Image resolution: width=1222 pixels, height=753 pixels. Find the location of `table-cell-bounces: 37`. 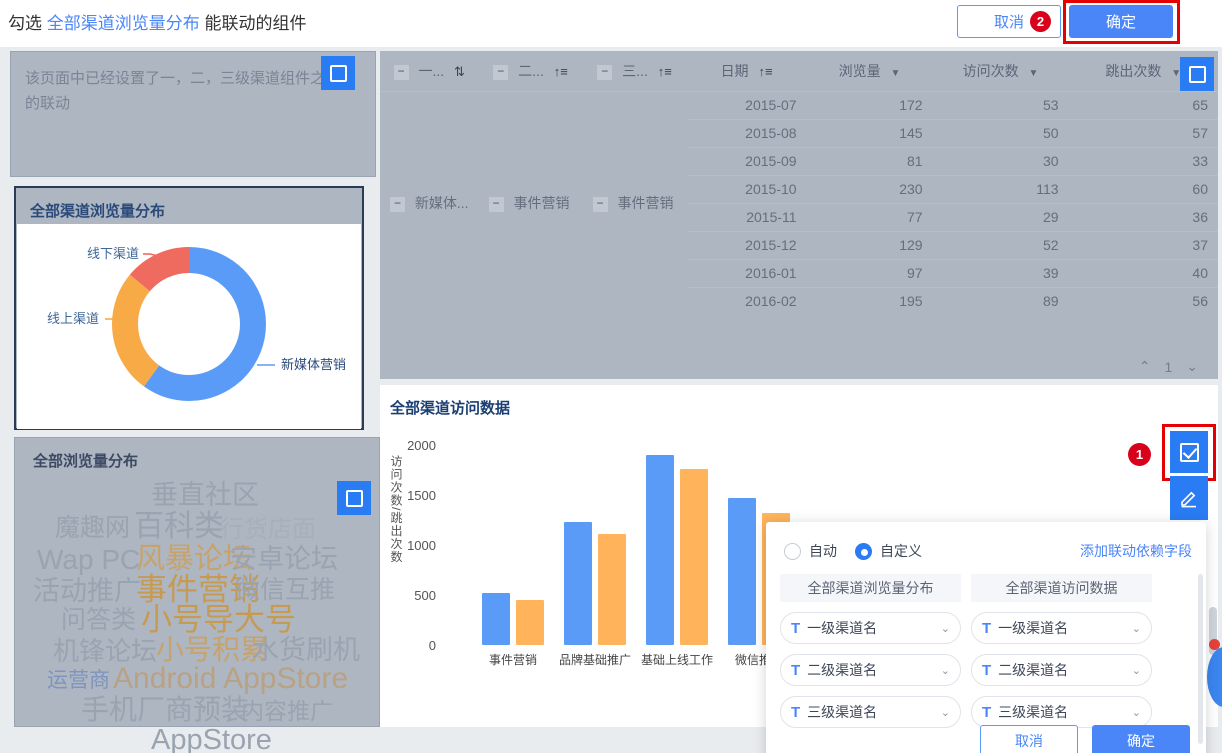

table-cell-bounces: 37 is located at coordinates (1143, 244).